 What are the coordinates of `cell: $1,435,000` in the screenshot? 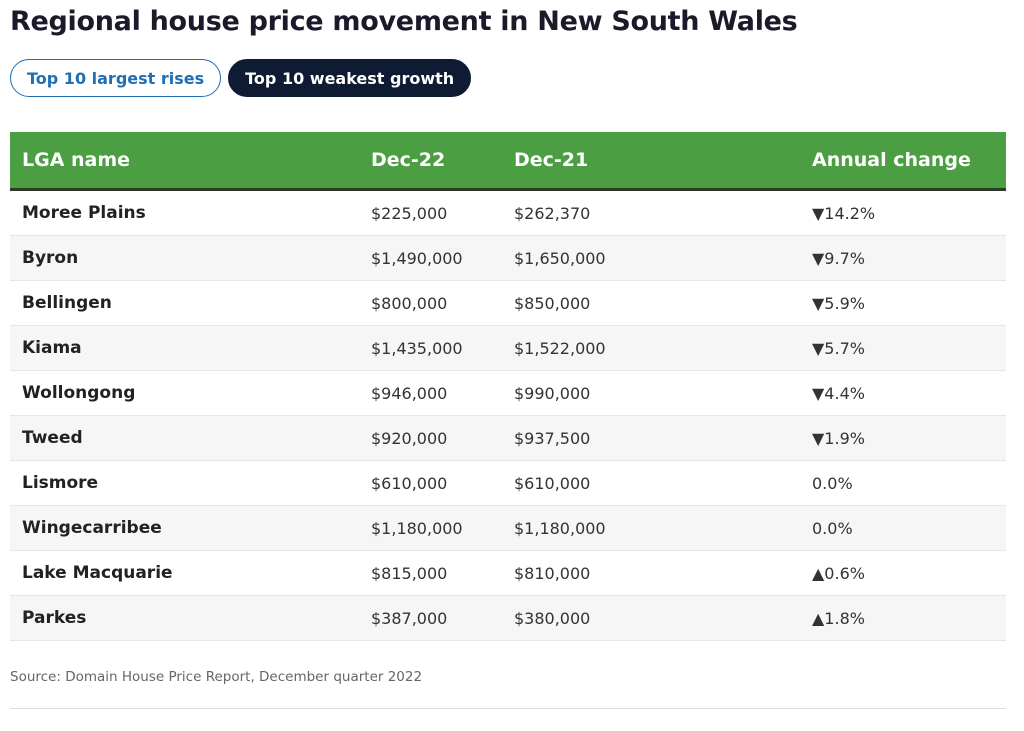 It's located at (442, 348).